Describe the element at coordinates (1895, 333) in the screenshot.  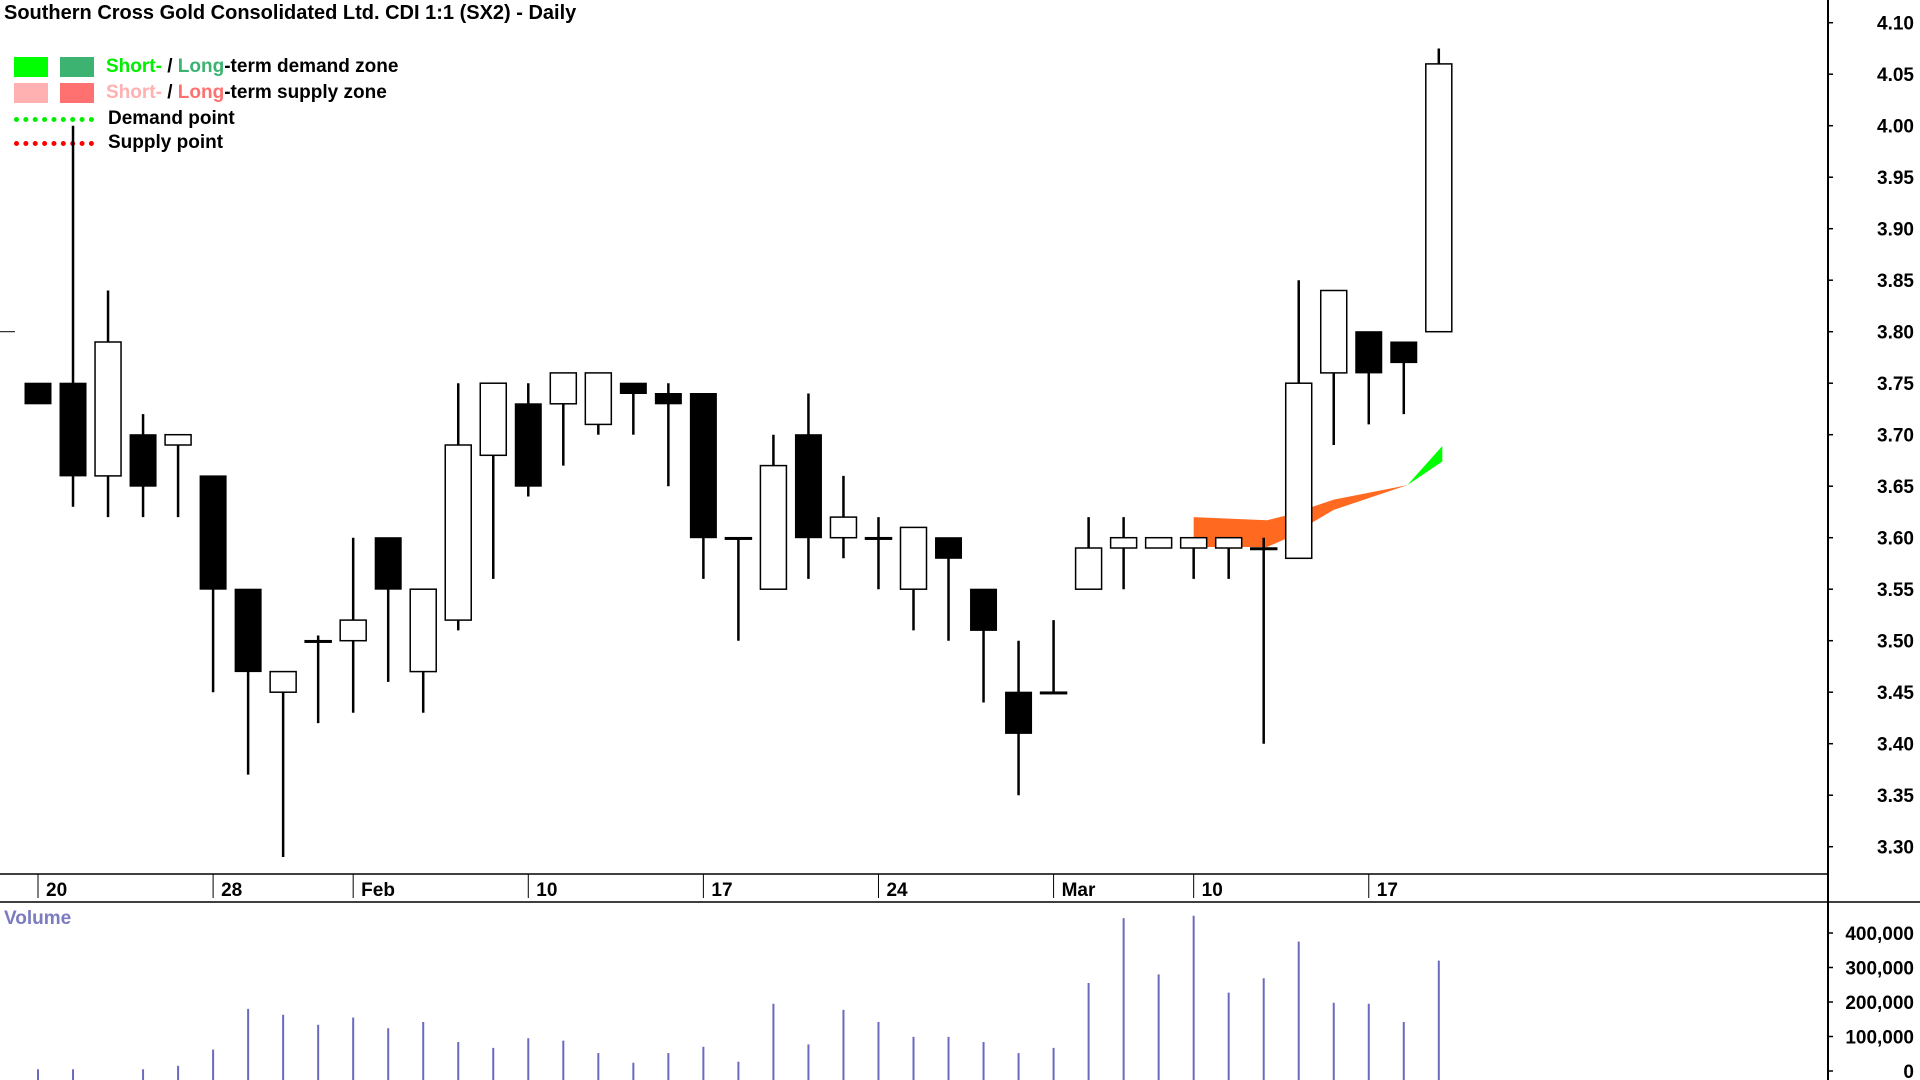
I see `price-tick-label: 3.80` at that location.